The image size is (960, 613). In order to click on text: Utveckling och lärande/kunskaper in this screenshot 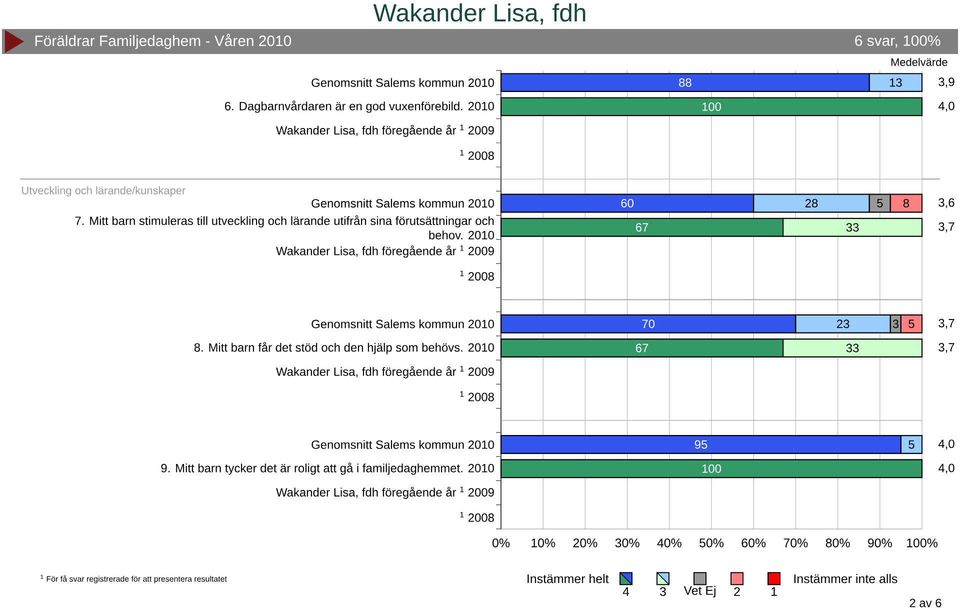, I will do `click(104, 191)`.